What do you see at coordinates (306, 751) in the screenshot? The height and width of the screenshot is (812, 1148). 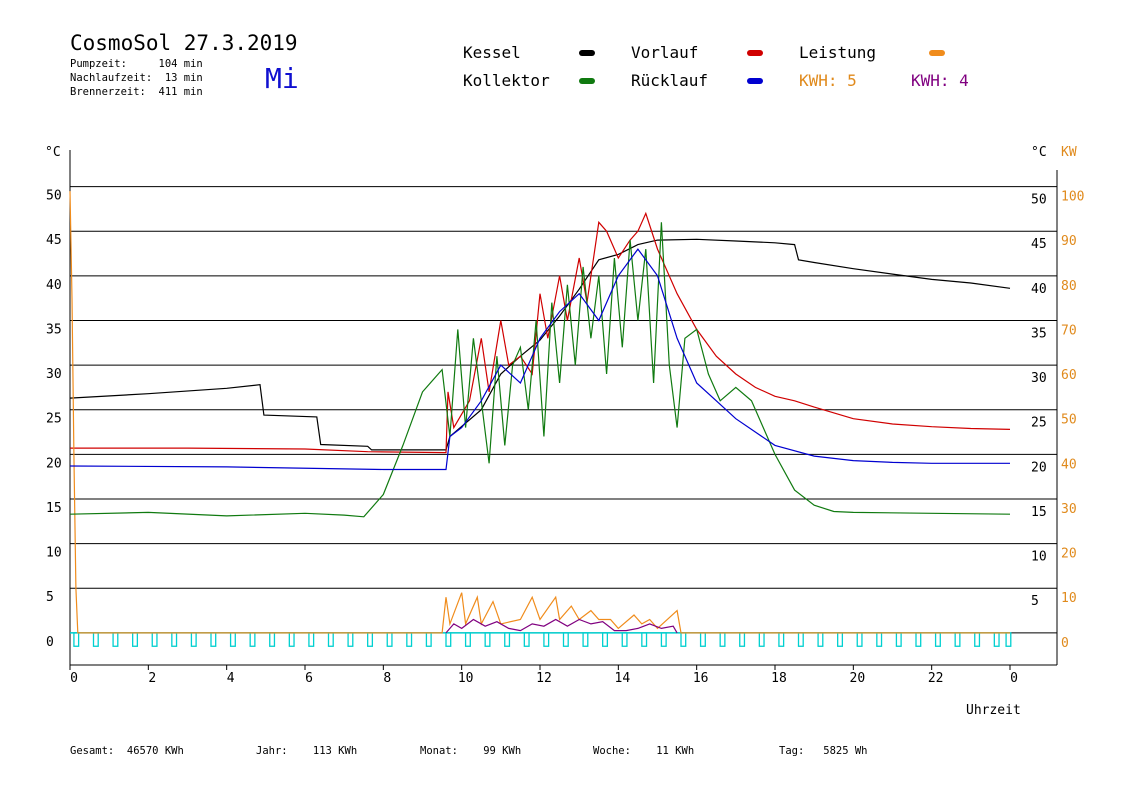 I see `footer-stat: Jahr: 113 KWh` at bounding box center [306, 751].